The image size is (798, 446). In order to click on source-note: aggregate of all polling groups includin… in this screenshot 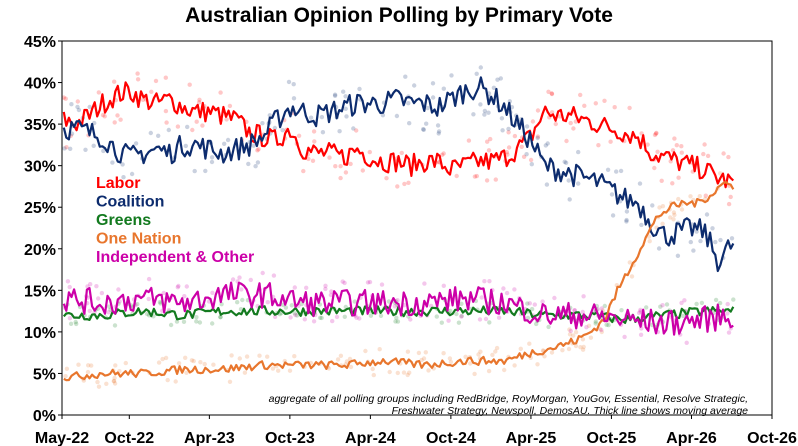, I will do `click(509, 405)`.